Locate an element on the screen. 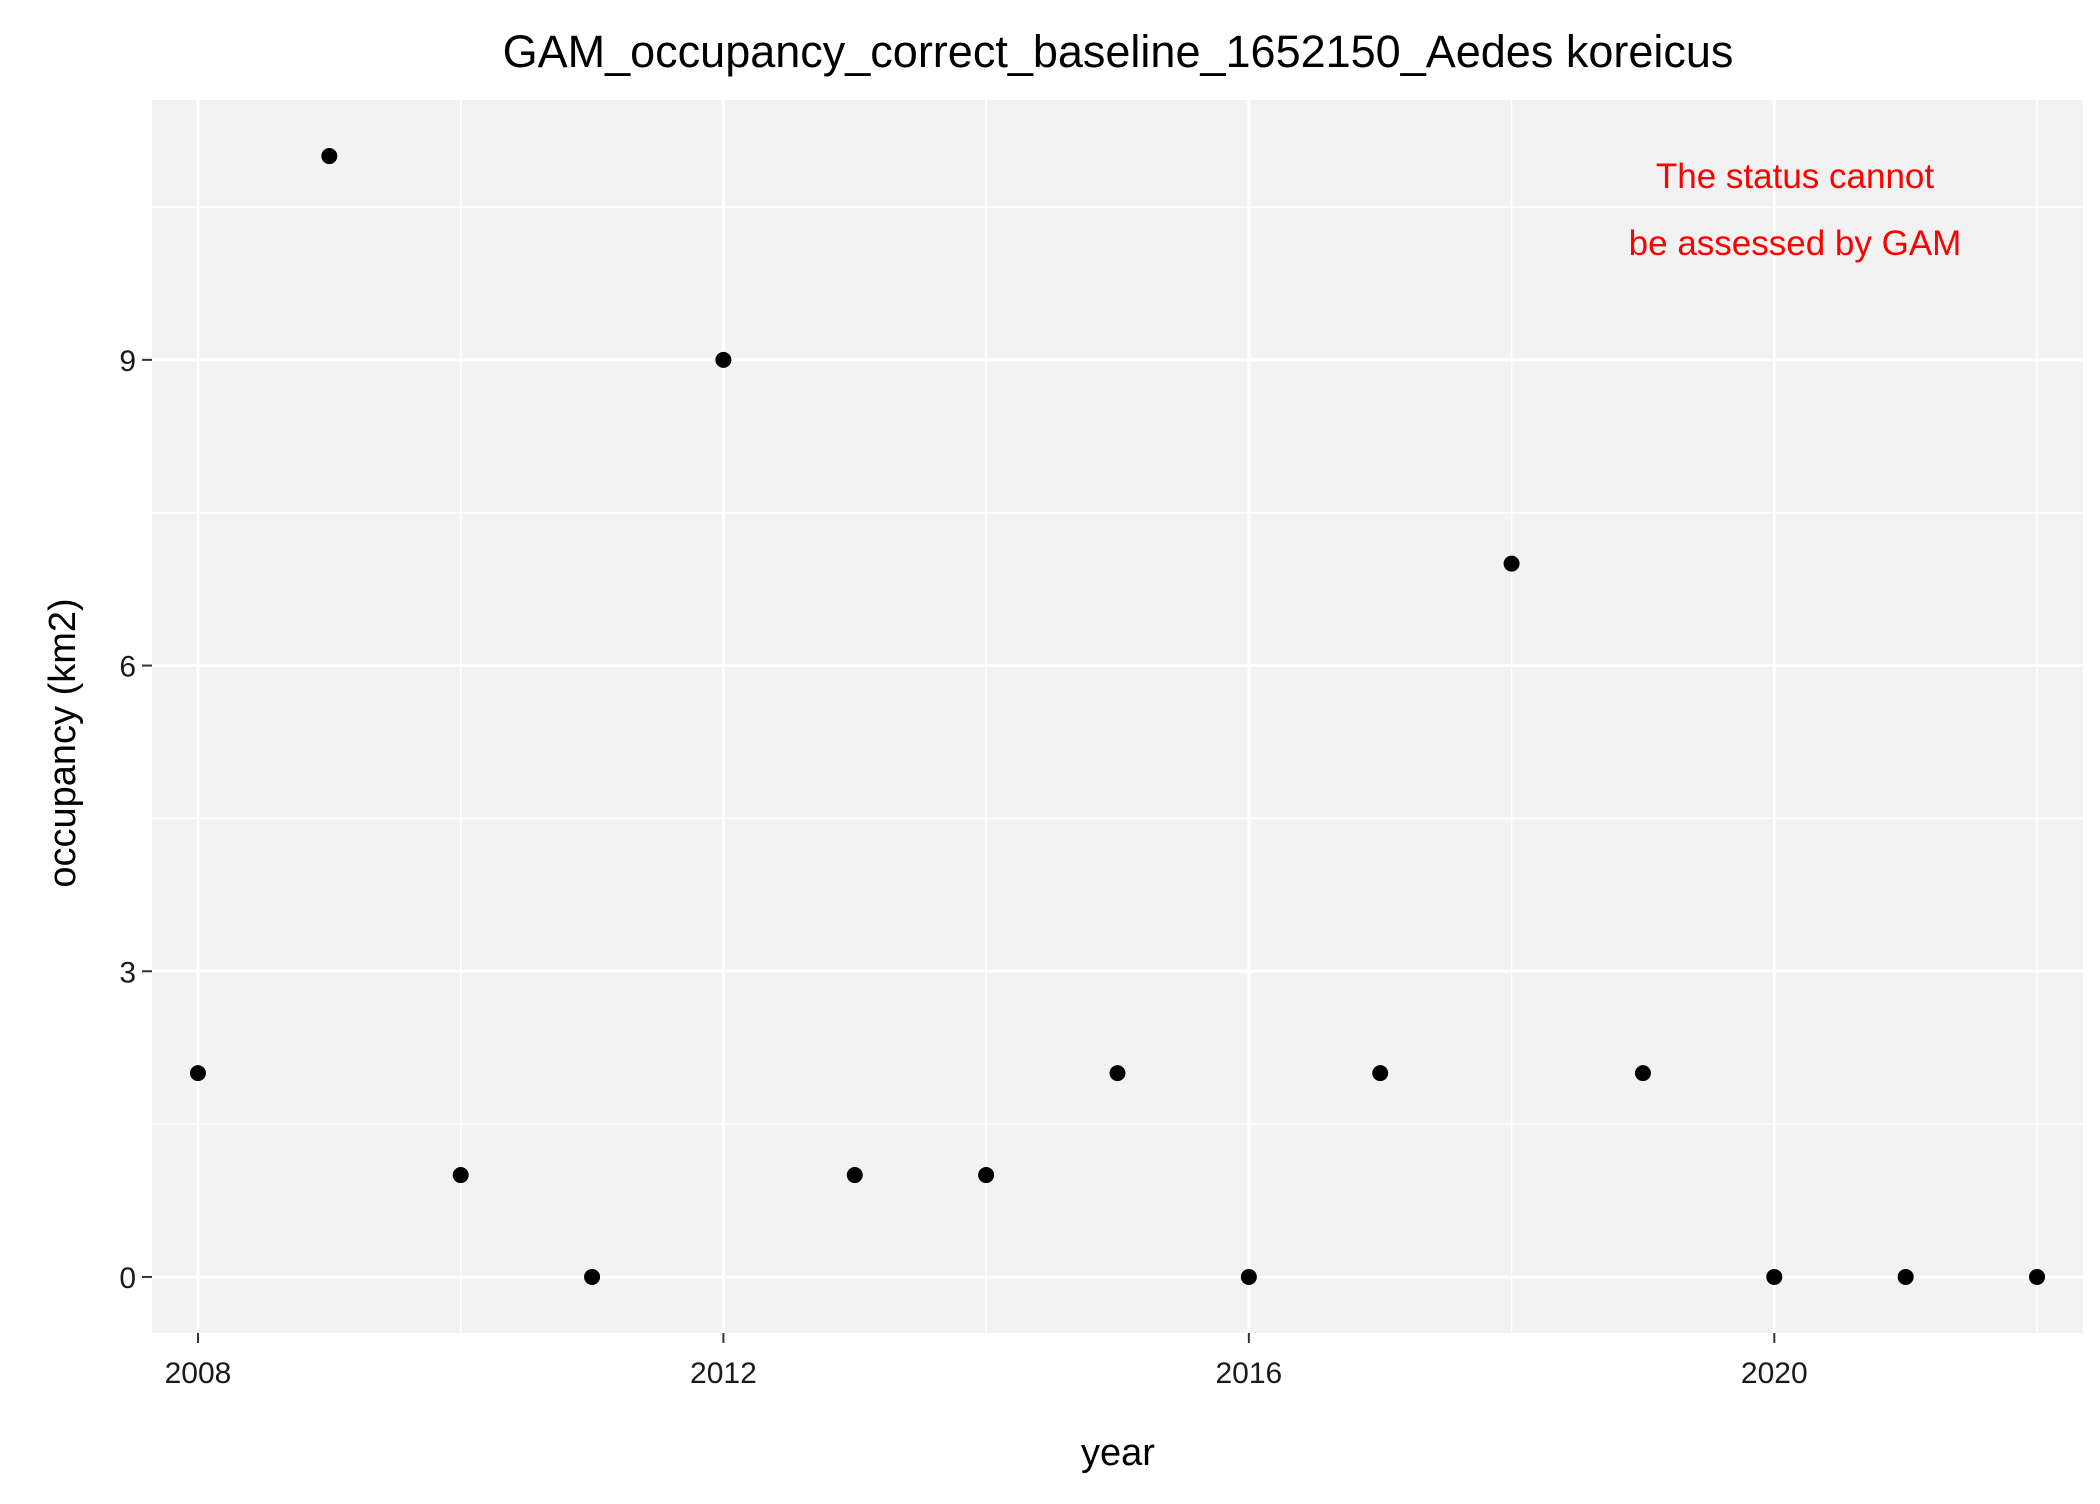  x-tick-label: 2008 is located at coordinates (198, 1373).